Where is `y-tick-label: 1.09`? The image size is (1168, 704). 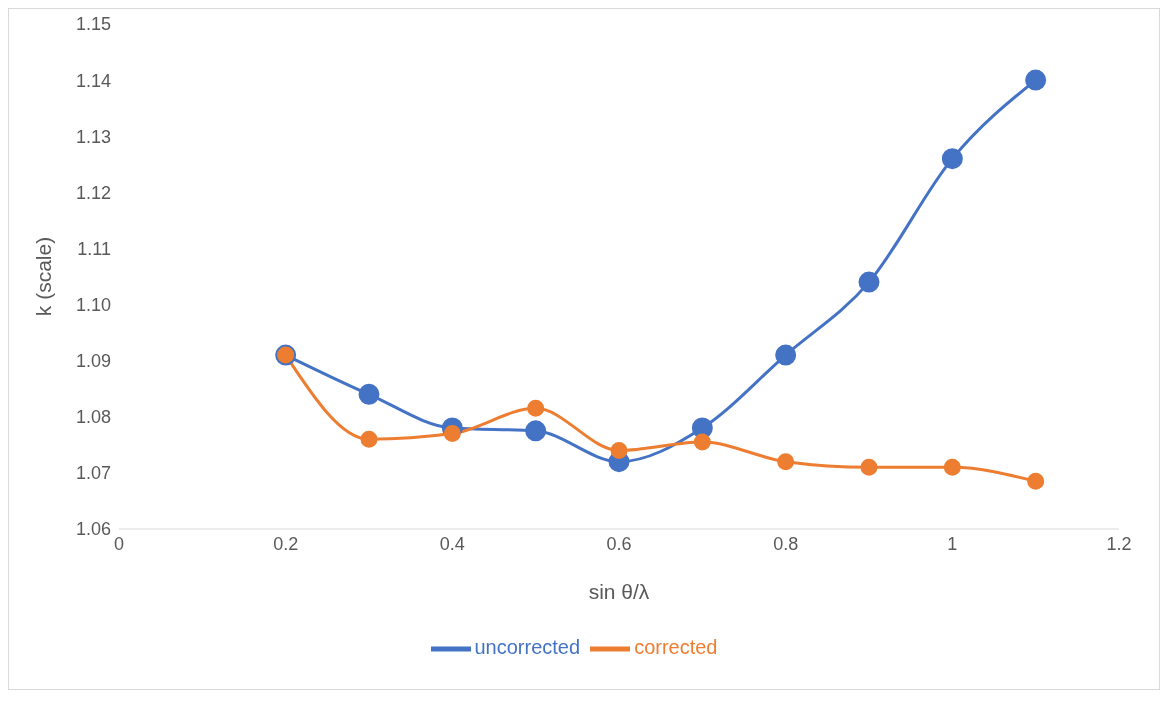
y-tick-label: 1.09 is located at coordinates (93, 361).